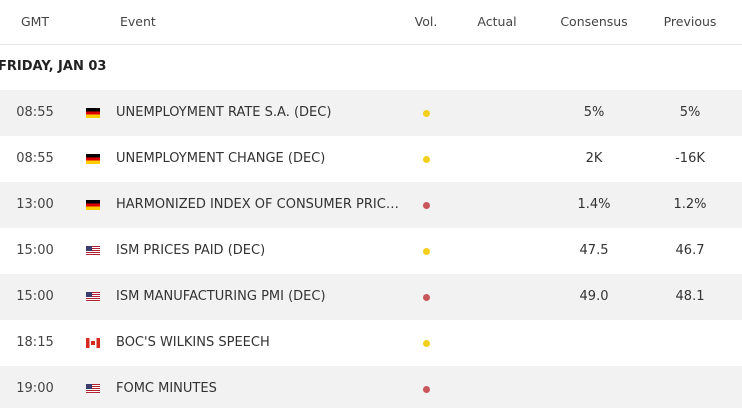 The width and height of the screenshot is (742, 408). What do you see at coordinates (690, 250) in the screenshot?
I see `previous: 46.7` at bounding box center [690, 250].